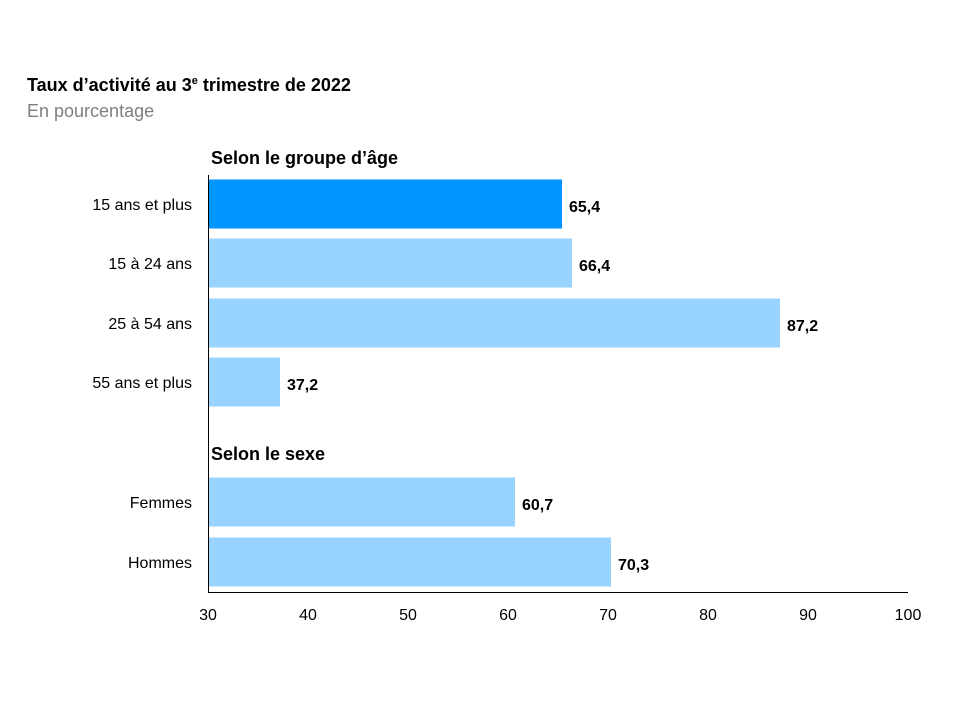 The image size is (960, 720). Describe the element at coordinates (150, 324) in the screenshot. I see `category-label: 25 à 54 ans` at that location.